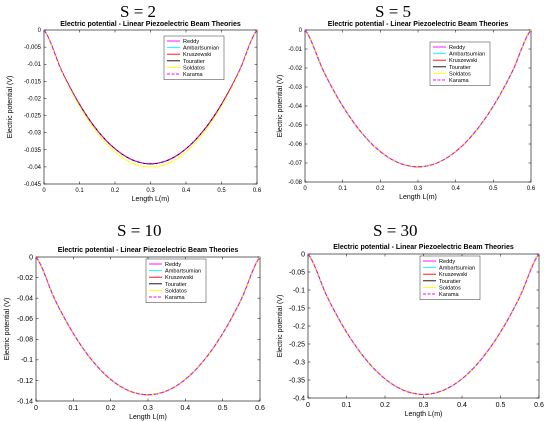  Describe the element at coordinates (297, 344) in the screenshot. I see `y-tick-label: -0.25` at that location.